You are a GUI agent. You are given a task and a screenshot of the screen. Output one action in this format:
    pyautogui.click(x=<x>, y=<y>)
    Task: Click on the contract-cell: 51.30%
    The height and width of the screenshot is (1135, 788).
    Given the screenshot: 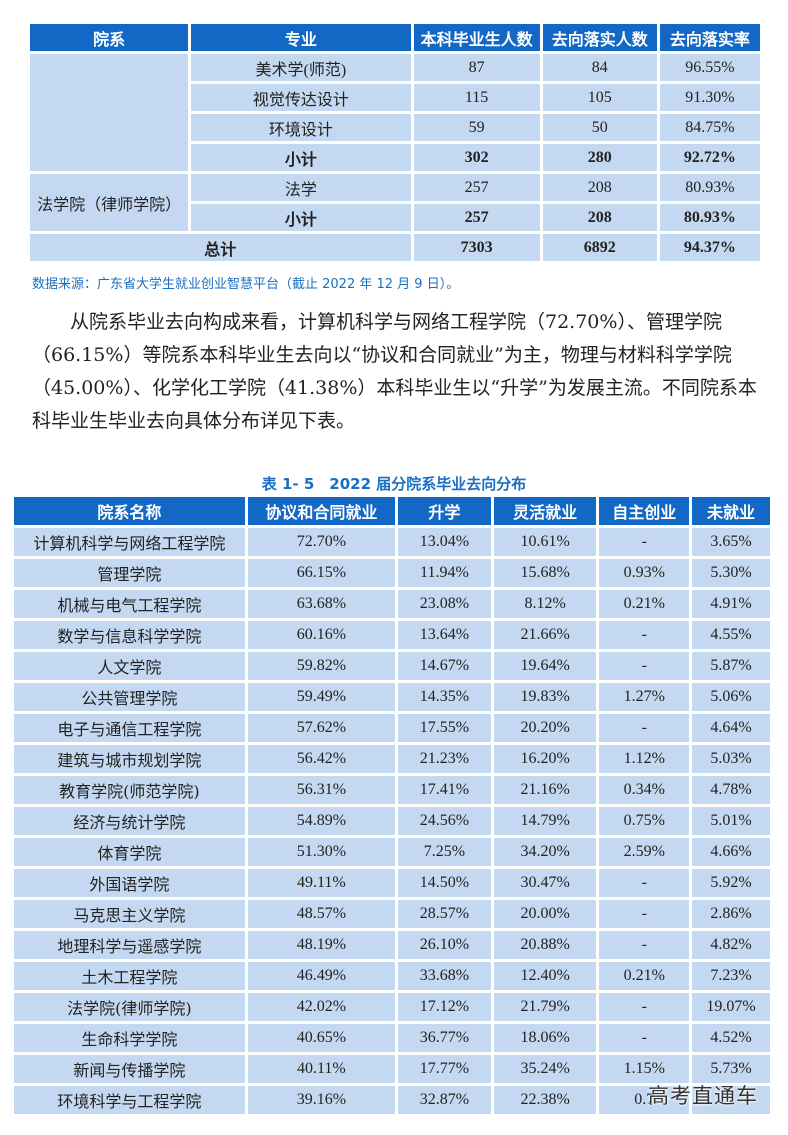 What is the action you would take?
    pyautogui.click(x=321, y=852)
    